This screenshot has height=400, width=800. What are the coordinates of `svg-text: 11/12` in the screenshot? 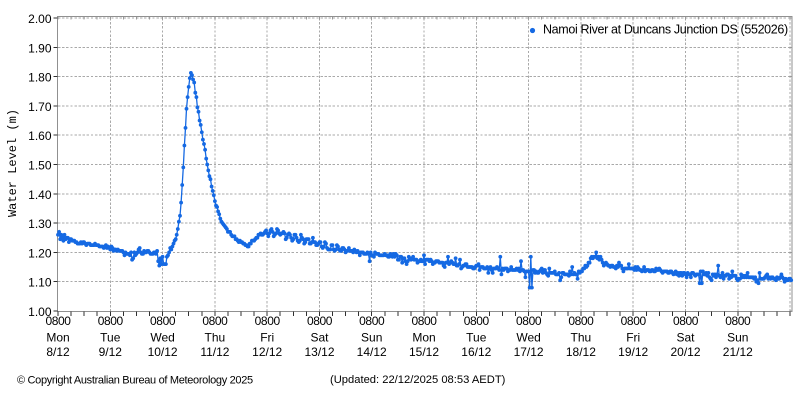 It's located at (214, 352).